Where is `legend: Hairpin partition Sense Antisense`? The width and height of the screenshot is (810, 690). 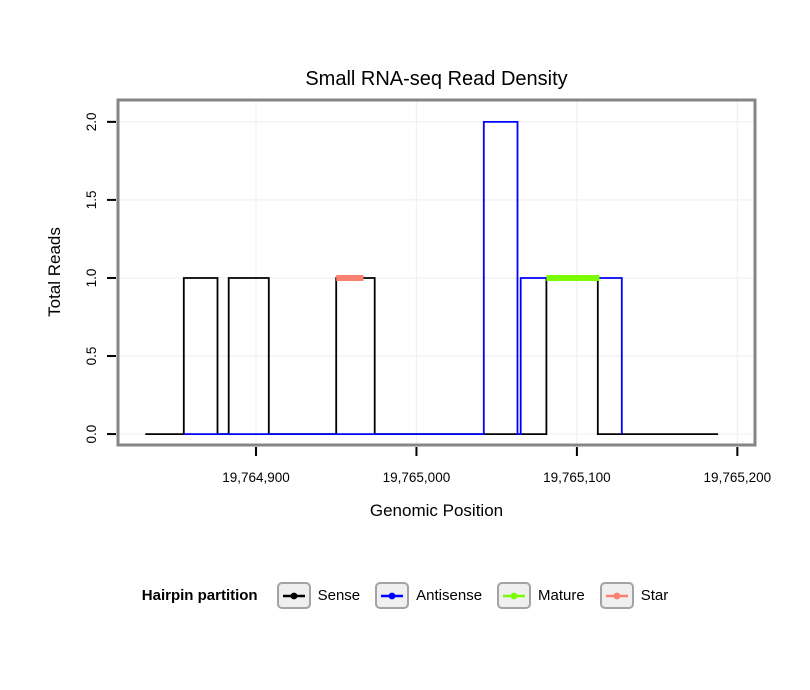
legend: Hairpin partition Sense Antisense is located at coordinates (405, 595).